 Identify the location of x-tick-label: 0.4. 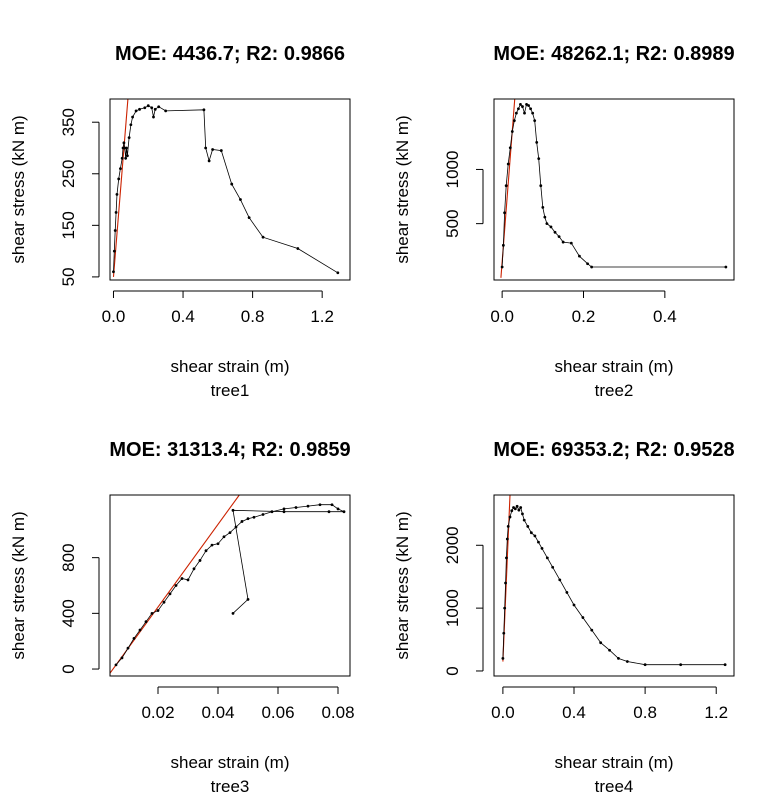
(574, 712).